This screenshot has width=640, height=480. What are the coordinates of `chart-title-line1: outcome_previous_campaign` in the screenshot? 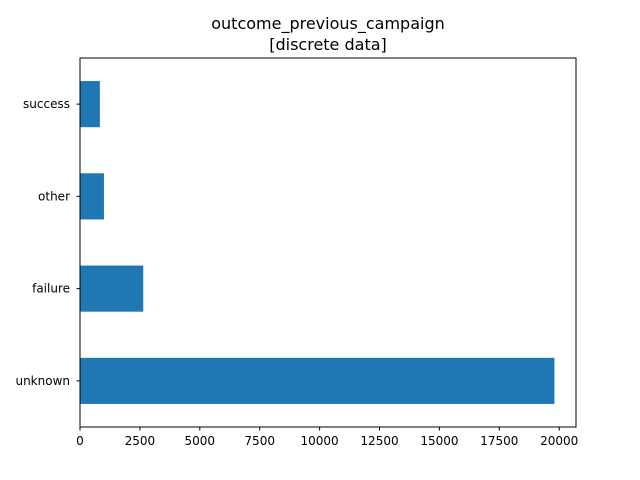 It's located at (328, 24).